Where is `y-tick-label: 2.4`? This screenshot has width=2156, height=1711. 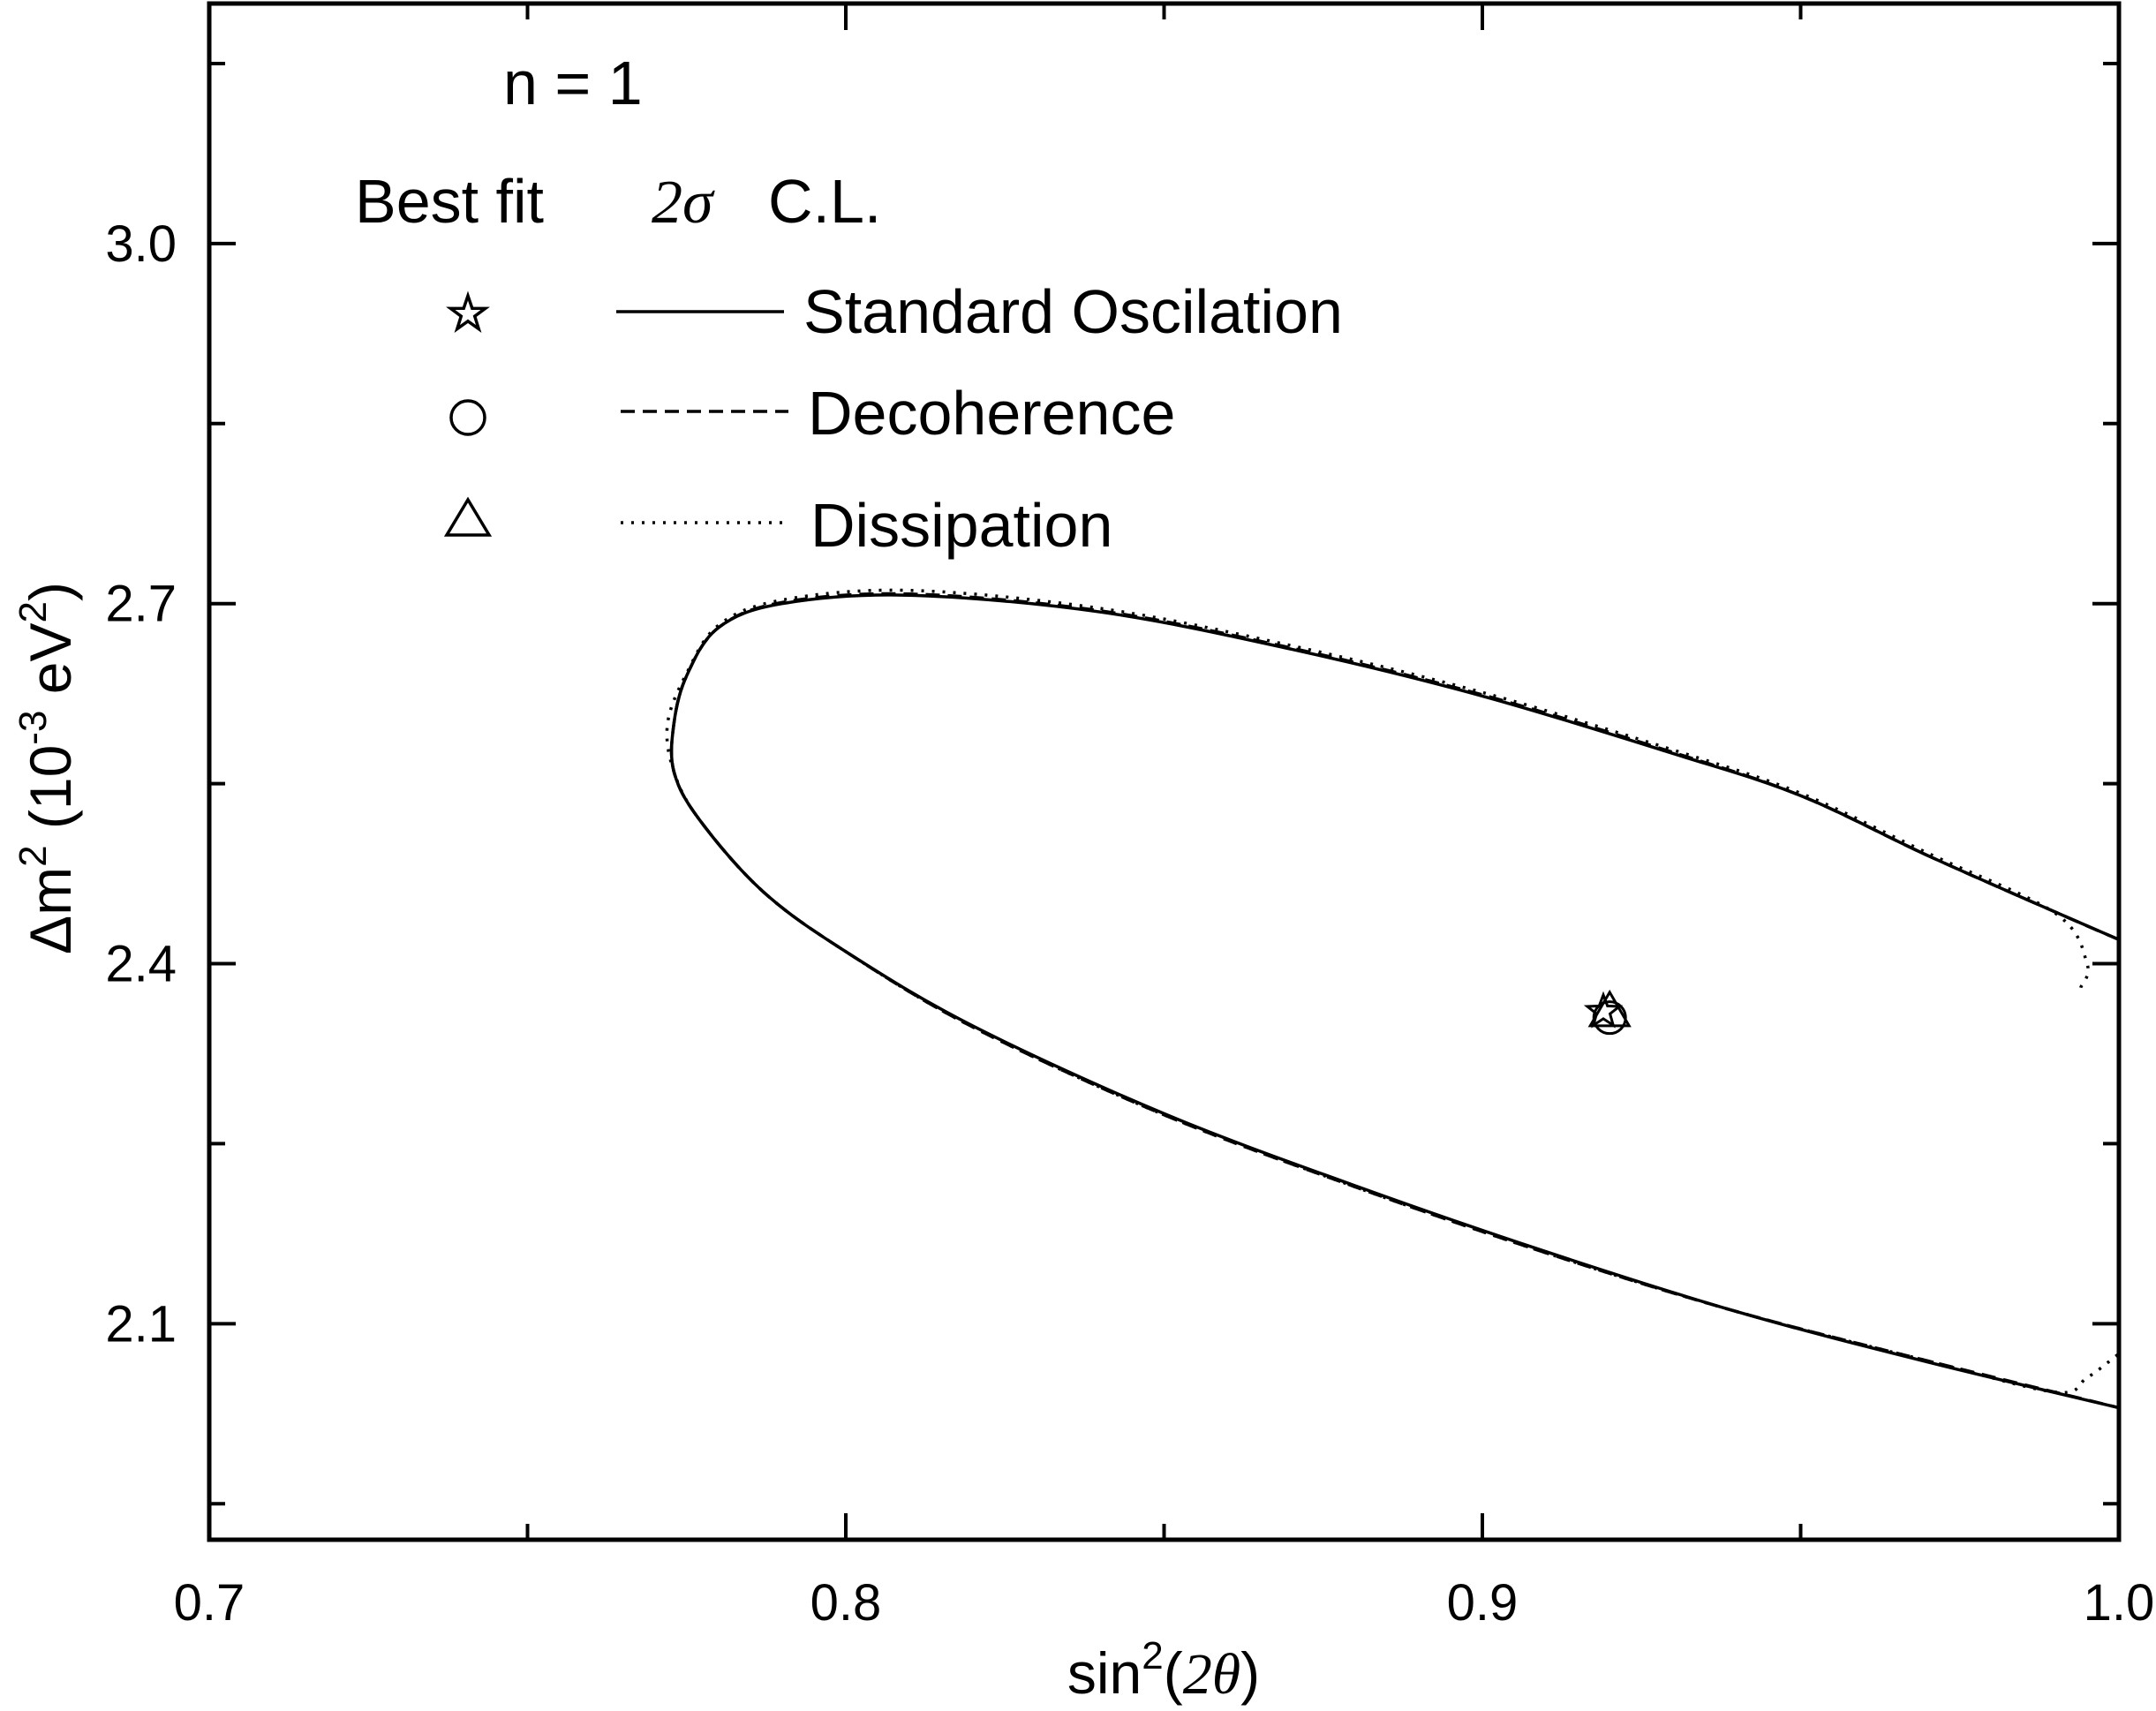
y-tick-label: 2.4 is located at coordinates (141, 964).